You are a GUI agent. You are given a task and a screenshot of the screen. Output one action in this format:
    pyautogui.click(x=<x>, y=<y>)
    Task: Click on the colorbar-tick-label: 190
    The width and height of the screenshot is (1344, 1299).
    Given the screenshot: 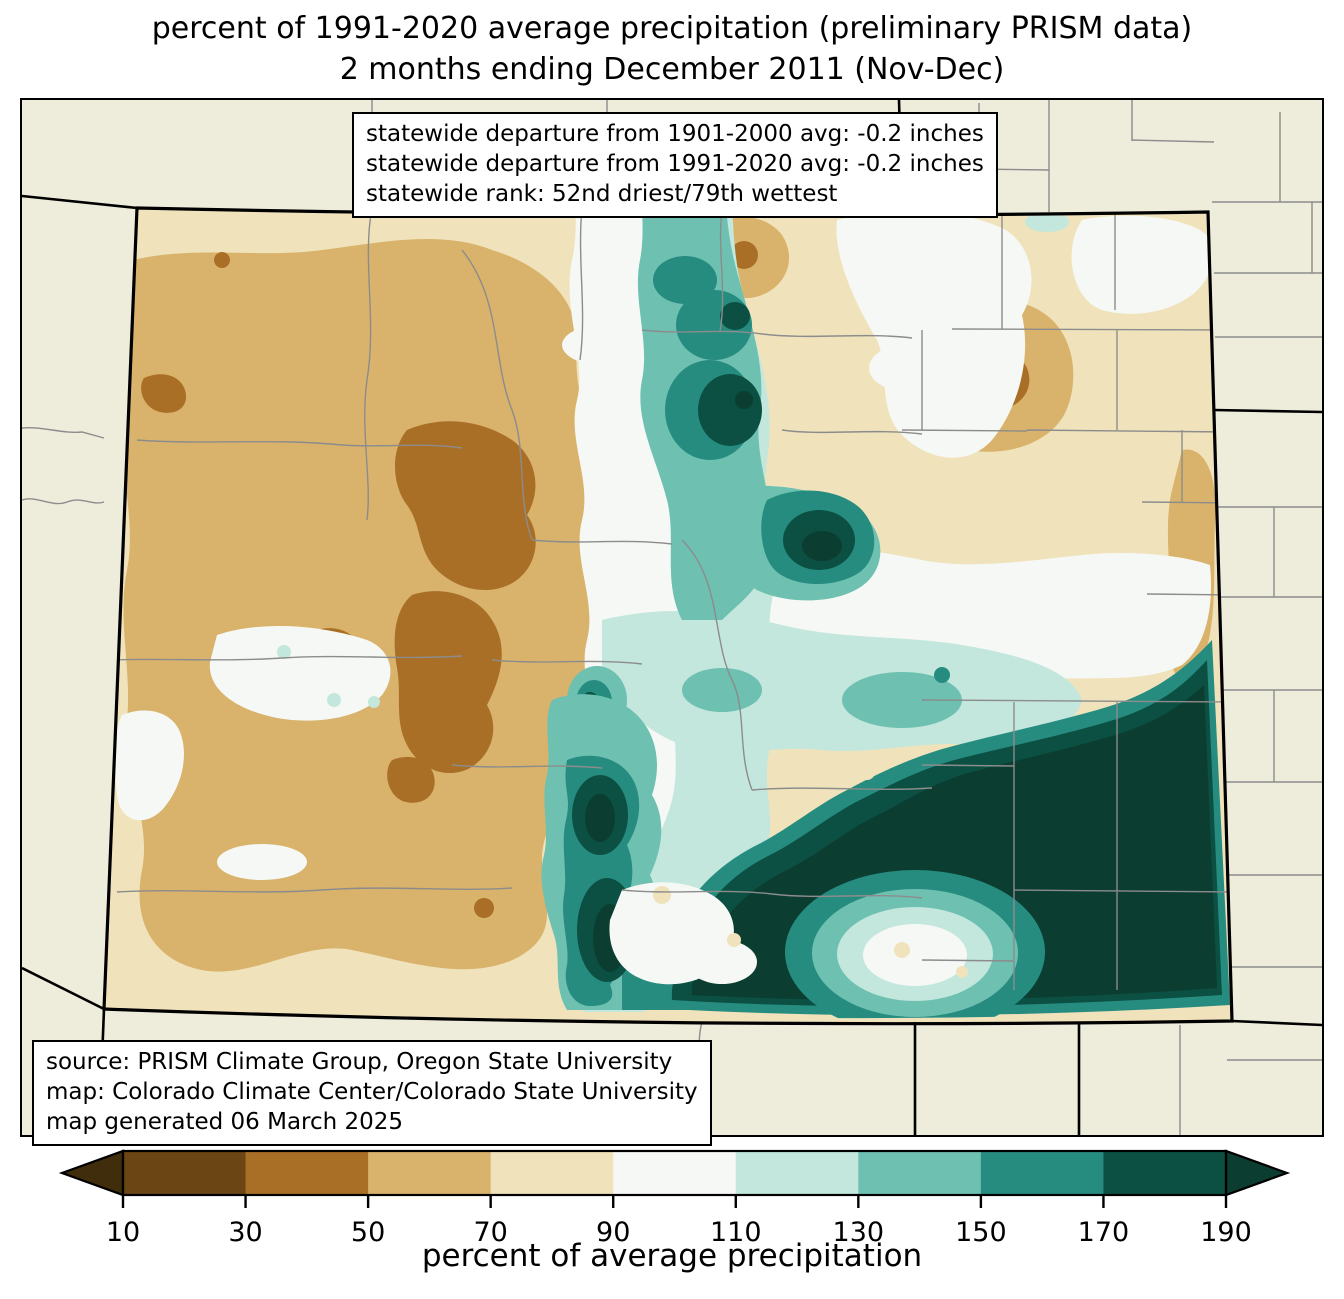 What is the action you would take?
    pyautogui.click(x=1226, y=1232)
    